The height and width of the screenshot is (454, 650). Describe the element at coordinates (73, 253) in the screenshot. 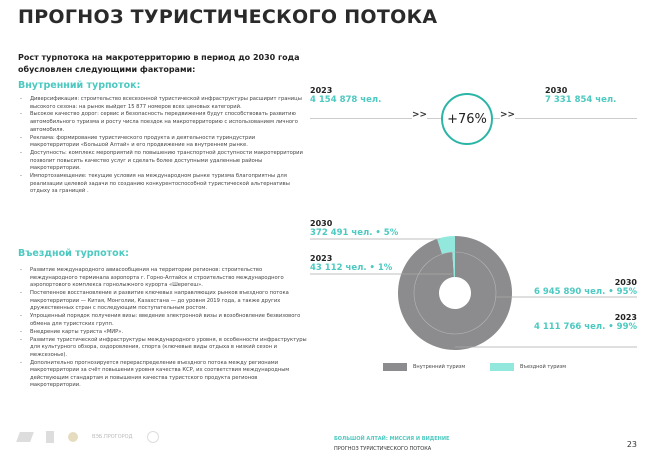

I see `inbound-heading: Въездной турпоток:` at that location.